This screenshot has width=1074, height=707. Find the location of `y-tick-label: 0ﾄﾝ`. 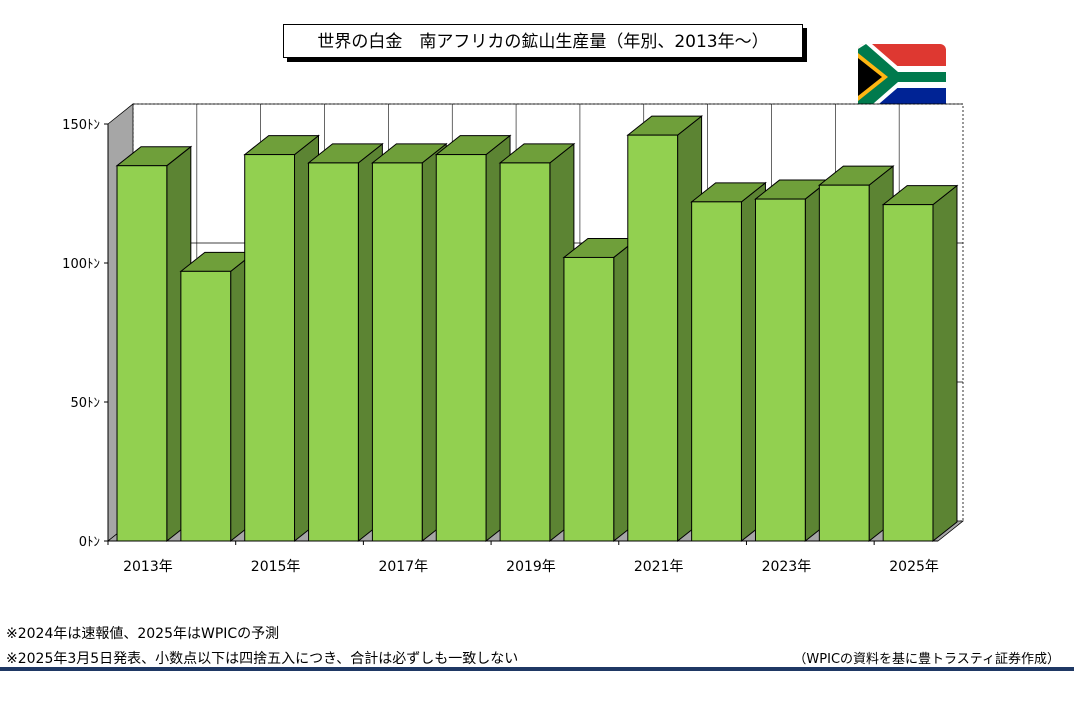

y-tick-label: 0ﾄﾝ is located at coordinates (89, 542).